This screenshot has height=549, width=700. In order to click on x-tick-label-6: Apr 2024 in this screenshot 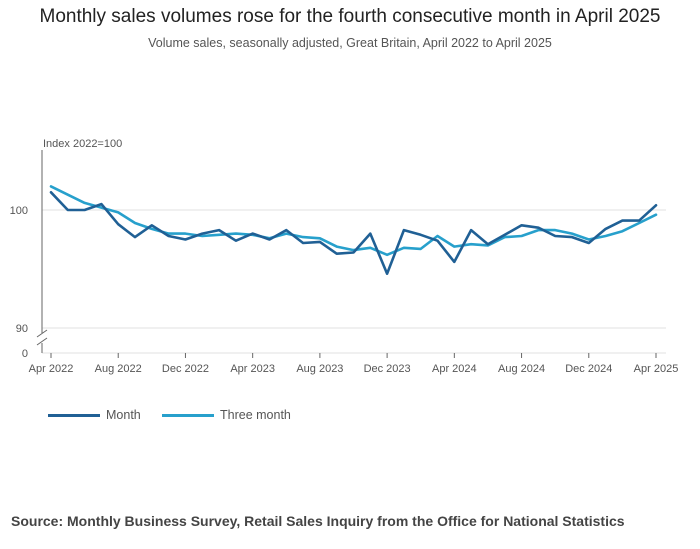, I will do `click(454, 369)`.